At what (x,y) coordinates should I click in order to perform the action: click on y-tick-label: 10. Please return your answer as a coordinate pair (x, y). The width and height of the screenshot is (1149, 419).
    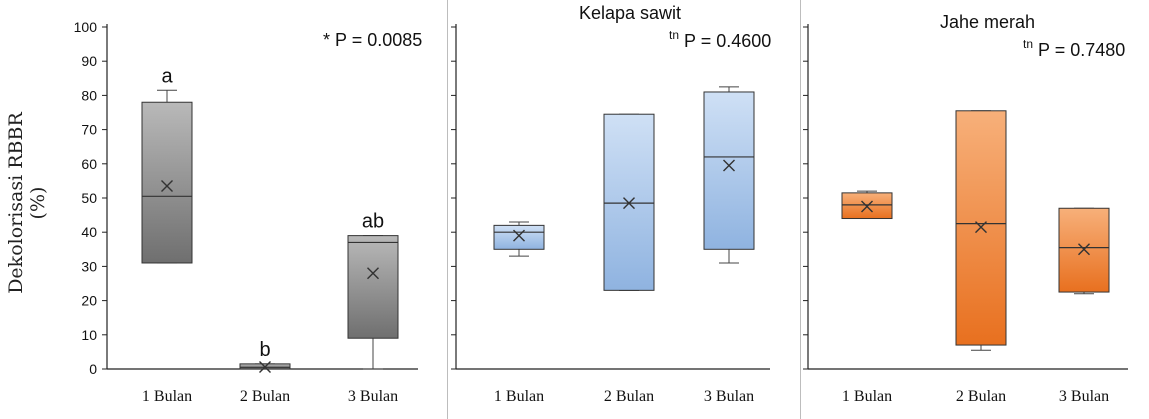
    Looking at the image, I should click on (89, 335).